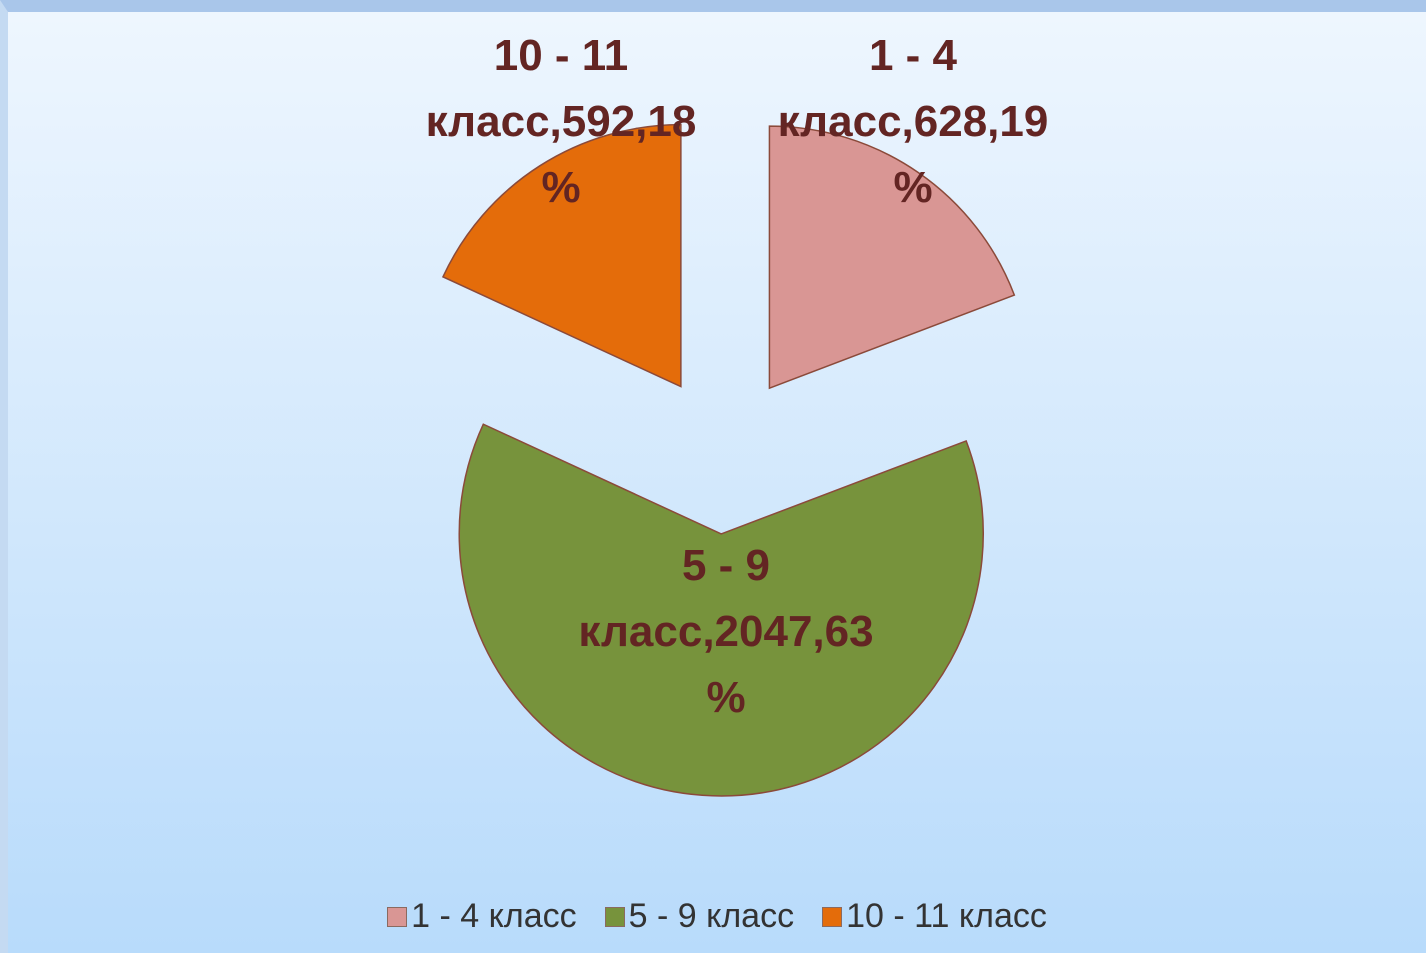  Describe the element at coordinates (494, 916) in the screenshot. I see `legend-label: 1 - 4 класс` at that location.